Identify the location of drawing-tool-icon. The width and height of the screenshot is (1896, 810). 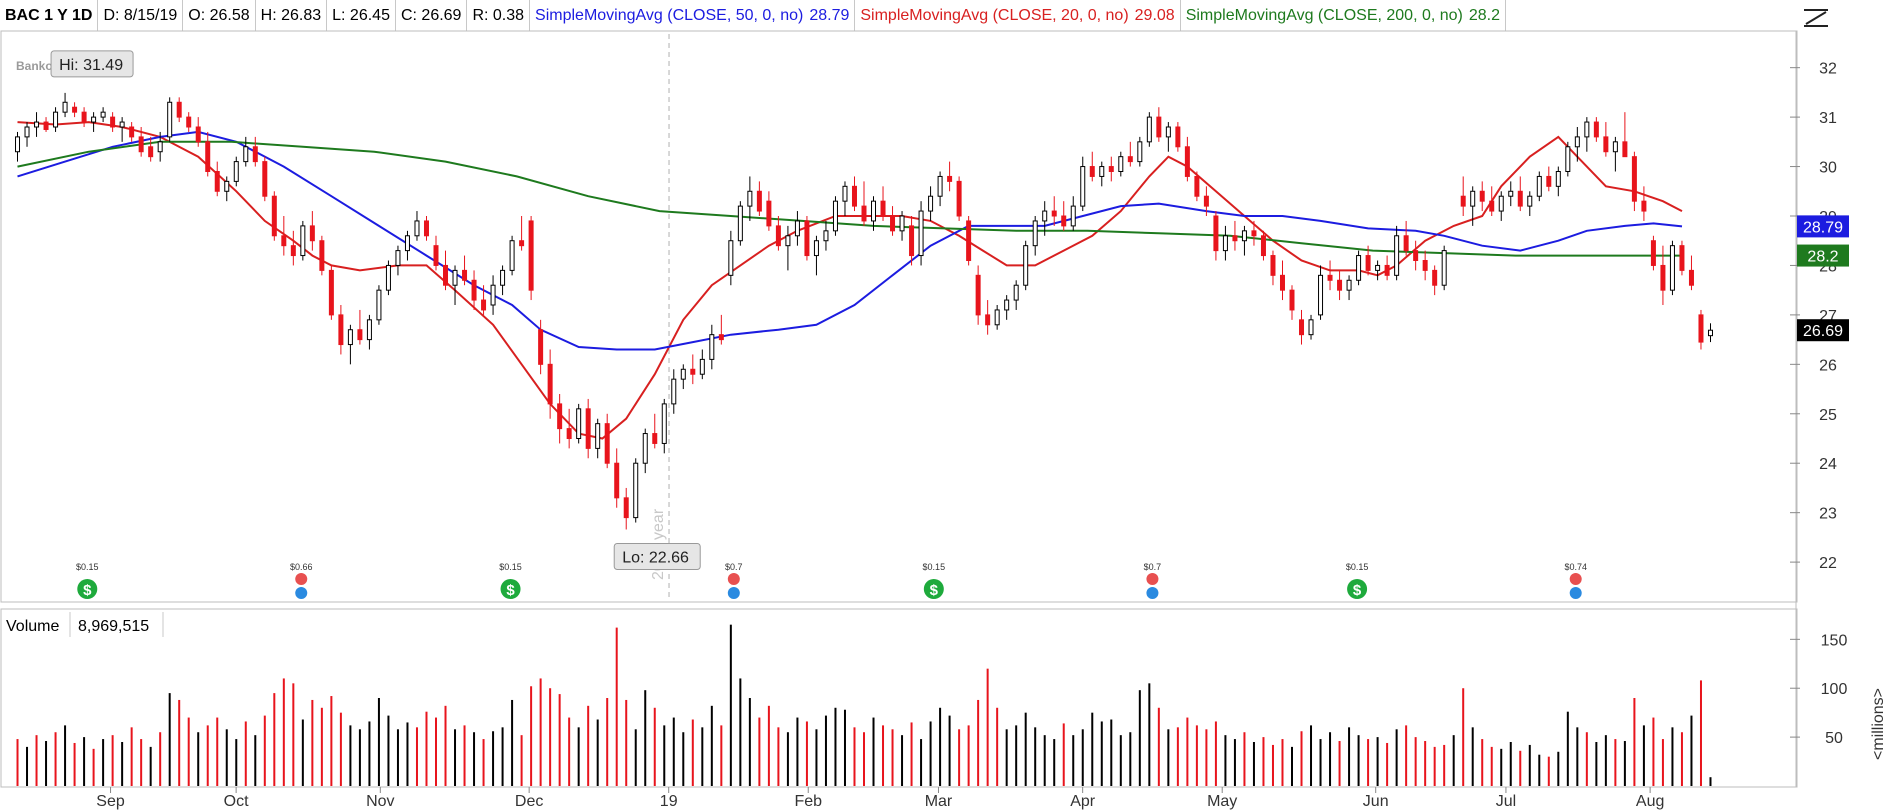
(1816, 17).